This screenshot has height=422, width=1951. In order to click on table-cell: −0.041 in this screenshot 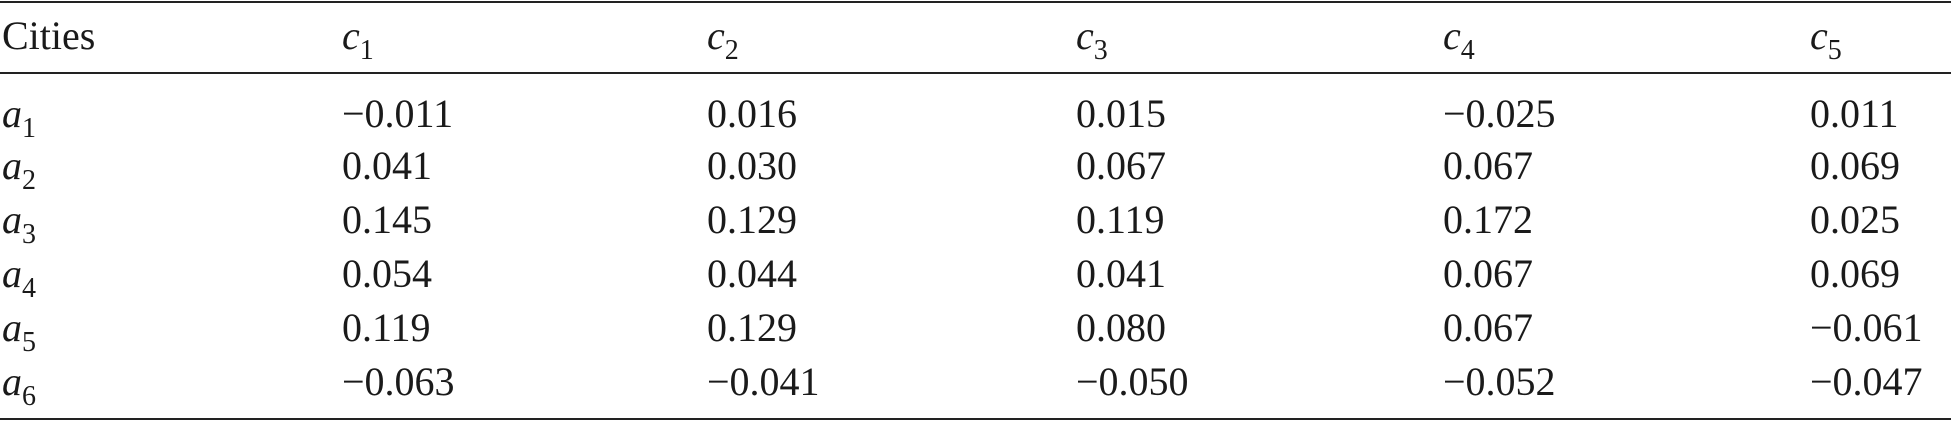, I will do `click(763, 381)`.